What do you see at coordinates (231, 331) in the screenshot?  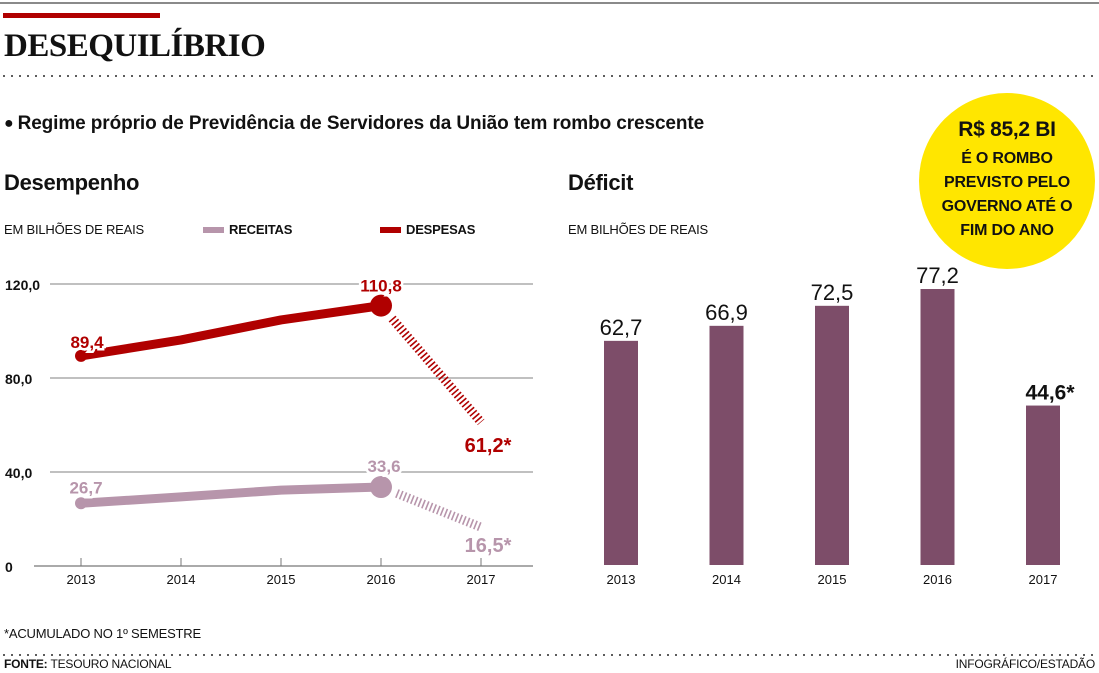 I see `series-line-despesas` at bounding box center [231, 331].